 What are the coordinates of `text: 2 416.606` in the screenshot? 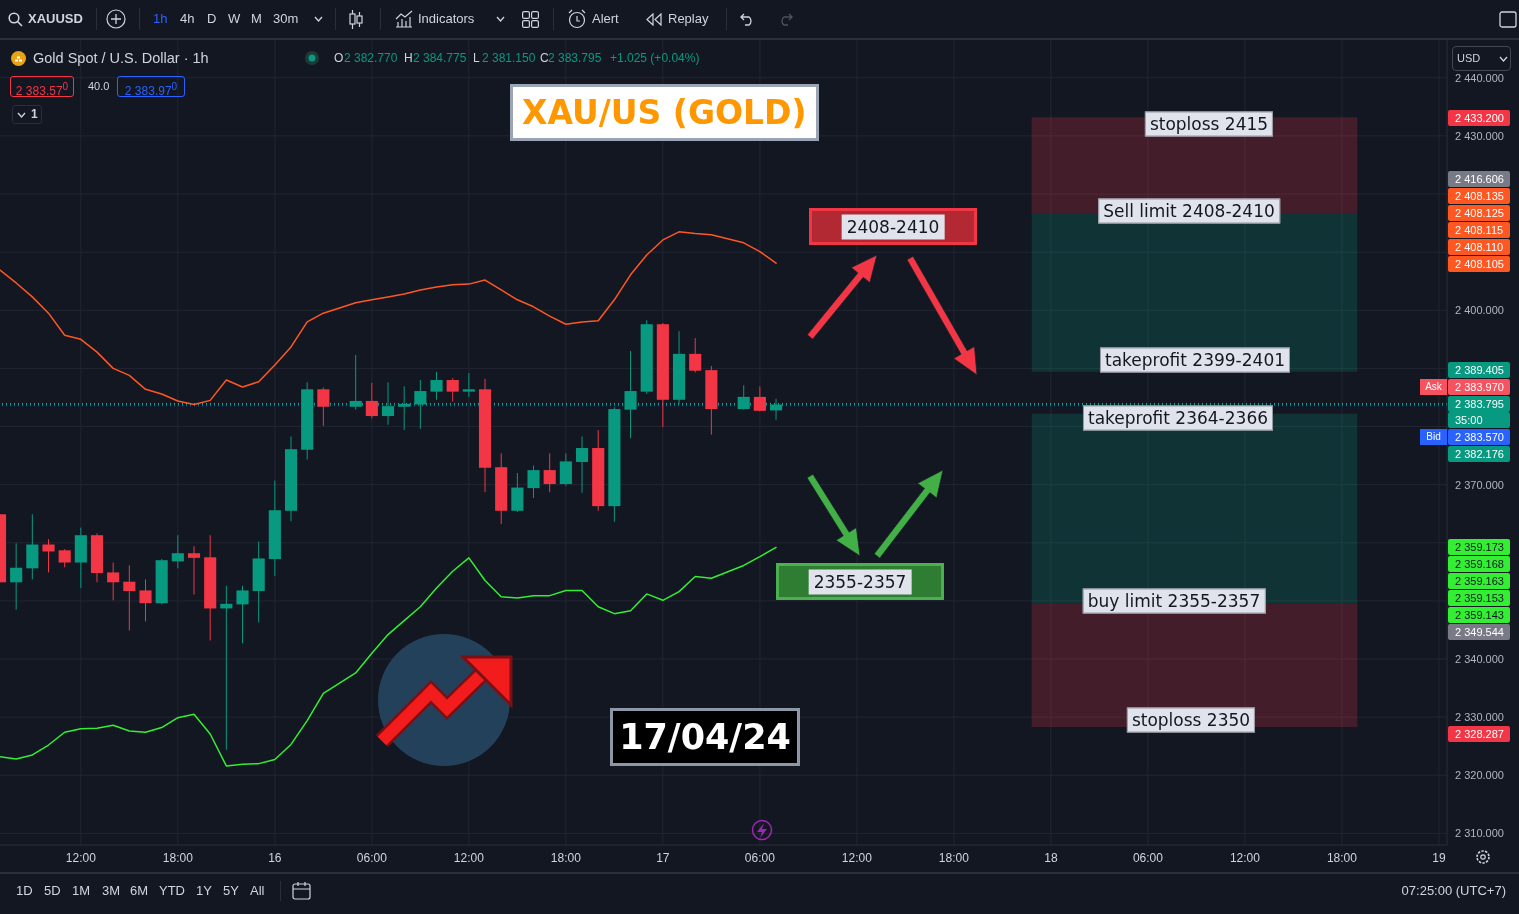 It's located at (1479, 178).